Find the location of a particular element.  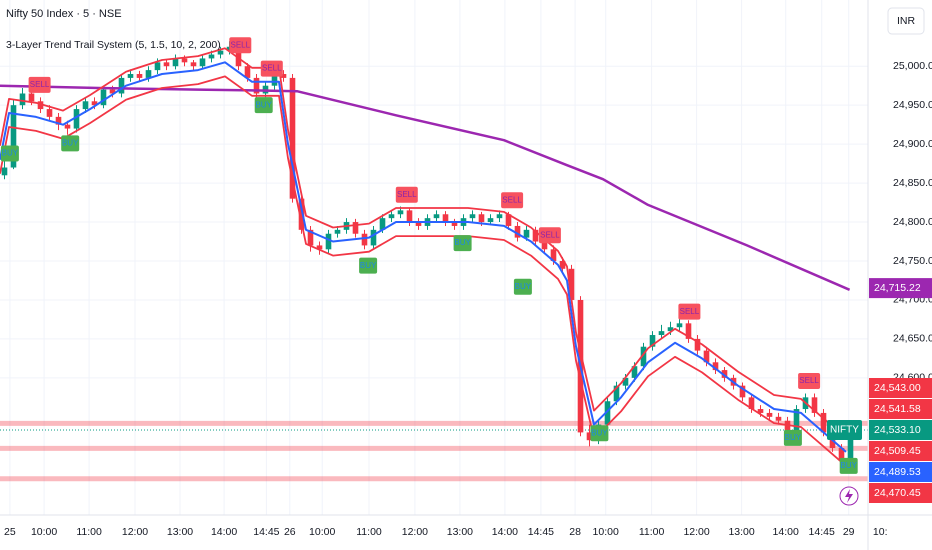

currency: INR is located at coordinates (906, 21).